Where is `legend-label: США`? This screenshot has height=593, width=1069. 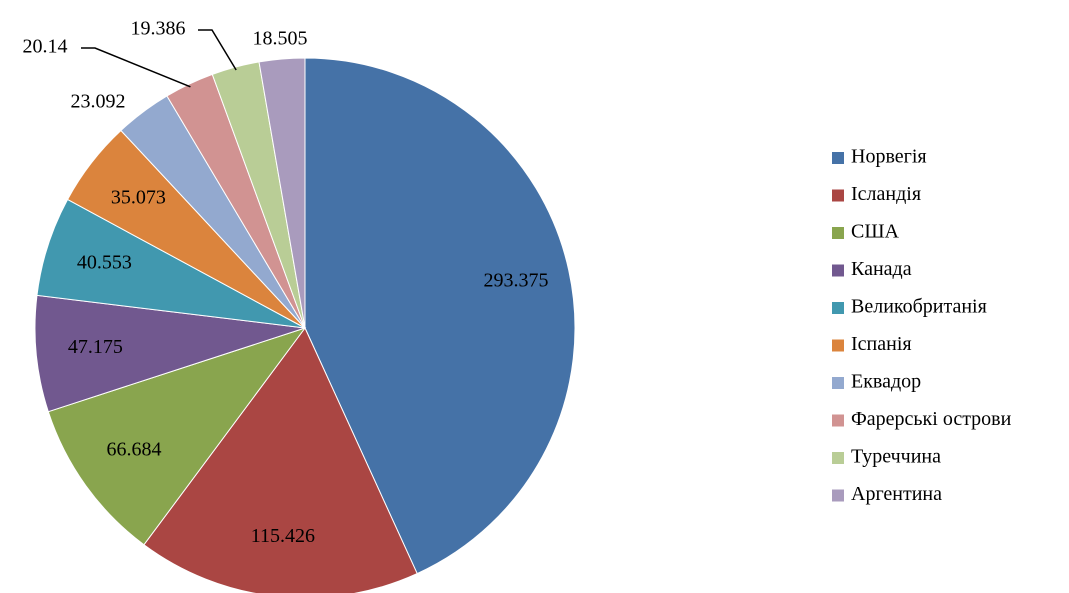
legend-label: США is located at coordinates (875, 232).